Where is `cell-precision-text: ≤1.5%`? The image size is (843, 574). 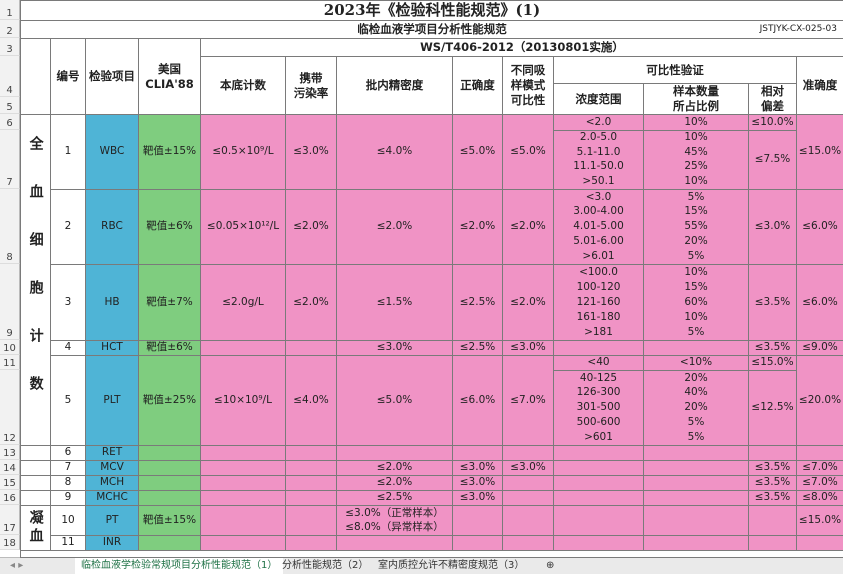 cell-precision-text: ≤1.5% is located at coordinates (394, 301).